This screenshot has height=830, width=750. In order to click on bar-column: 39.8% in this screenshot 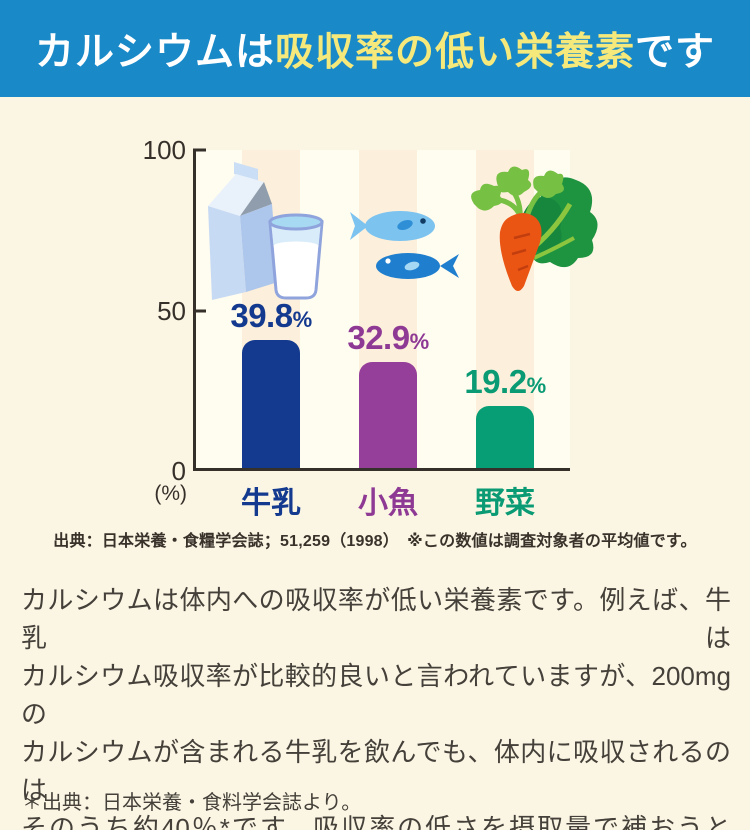, I will do `click(271, 309)`.